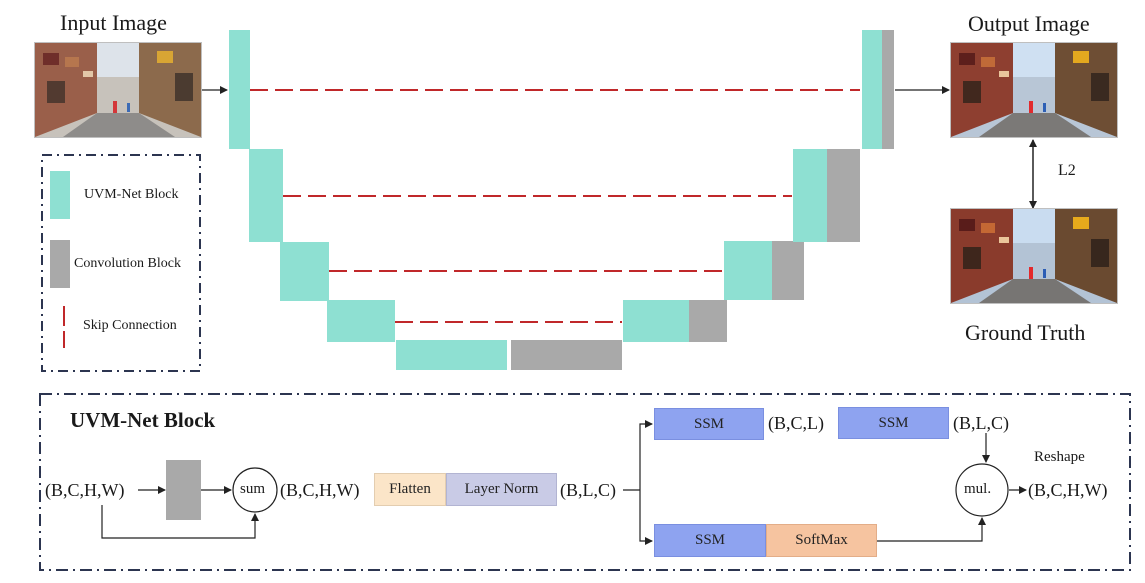  I want to click on sum-label: sum, so click(253, 489).